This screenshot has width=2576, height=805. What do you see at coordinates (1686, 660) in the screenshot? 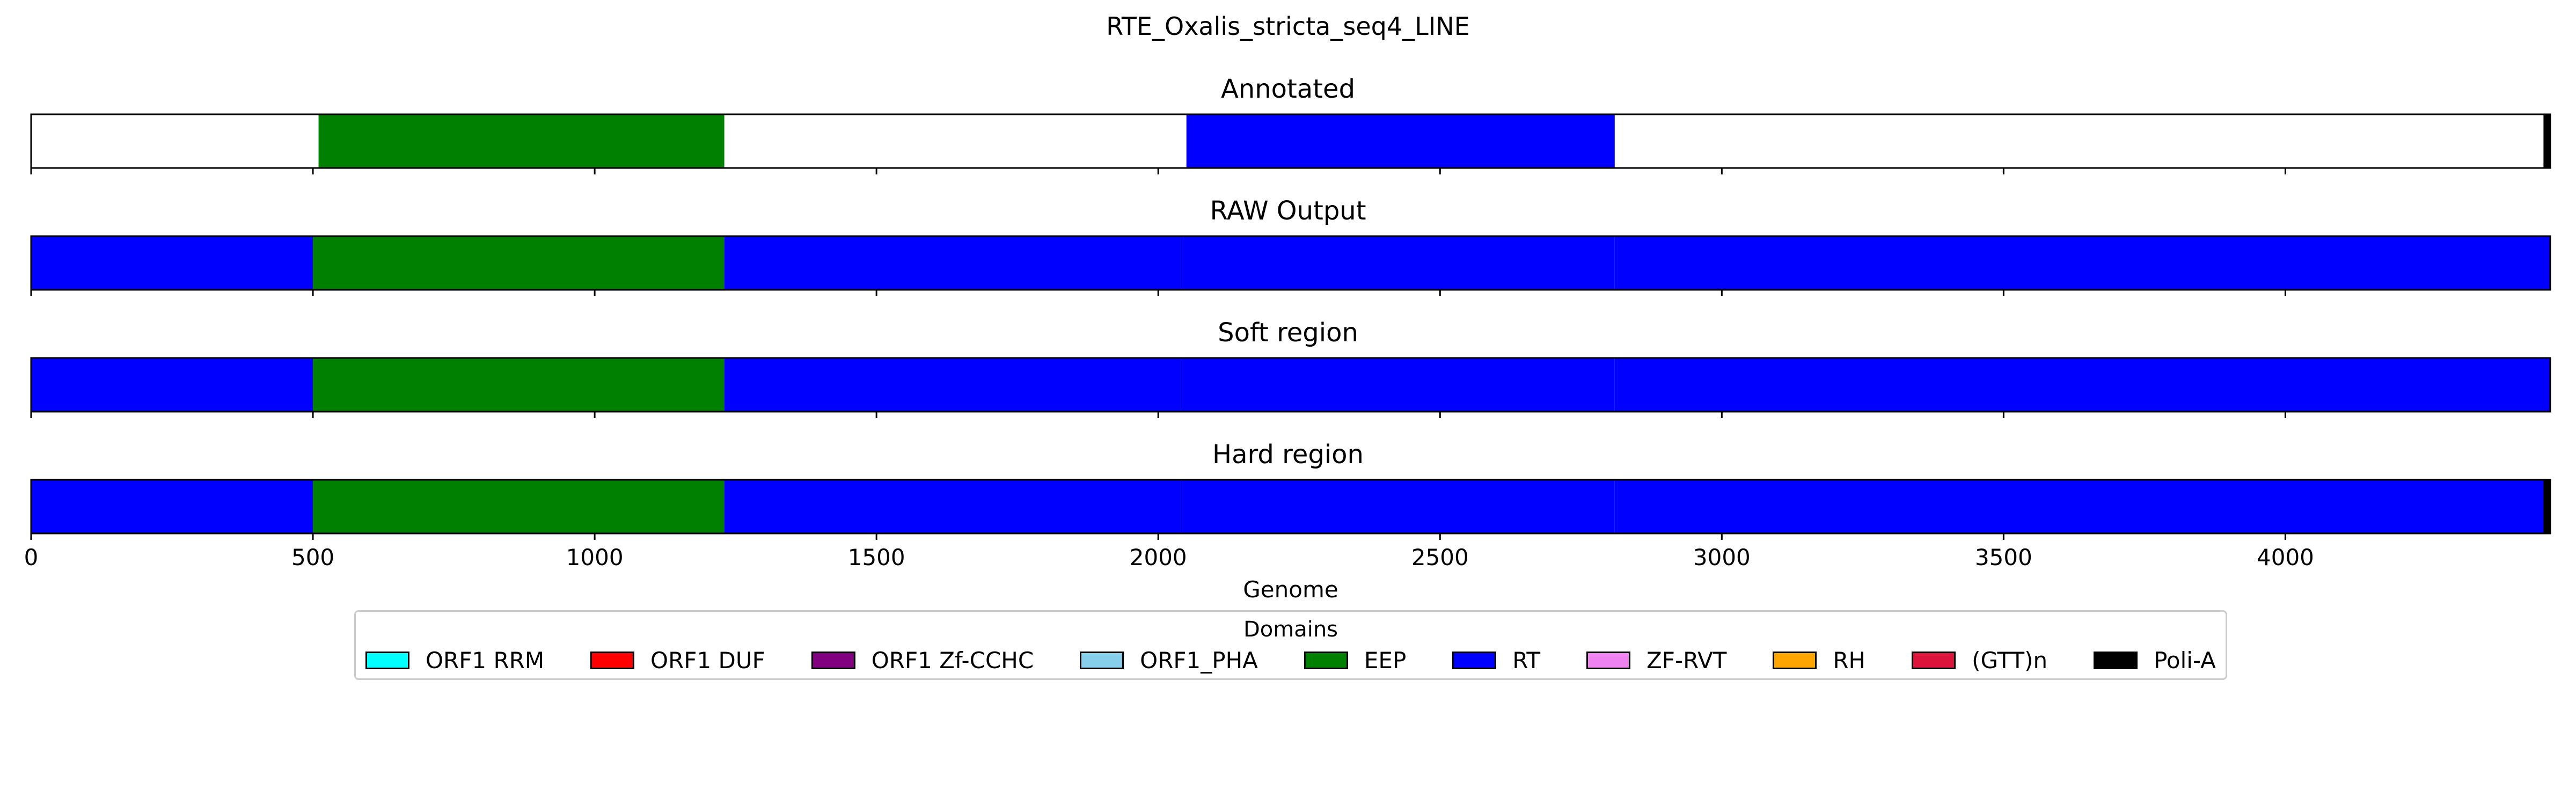
I see `legend-label-7: ZF-RVT` at bounding box center [1686, 660].